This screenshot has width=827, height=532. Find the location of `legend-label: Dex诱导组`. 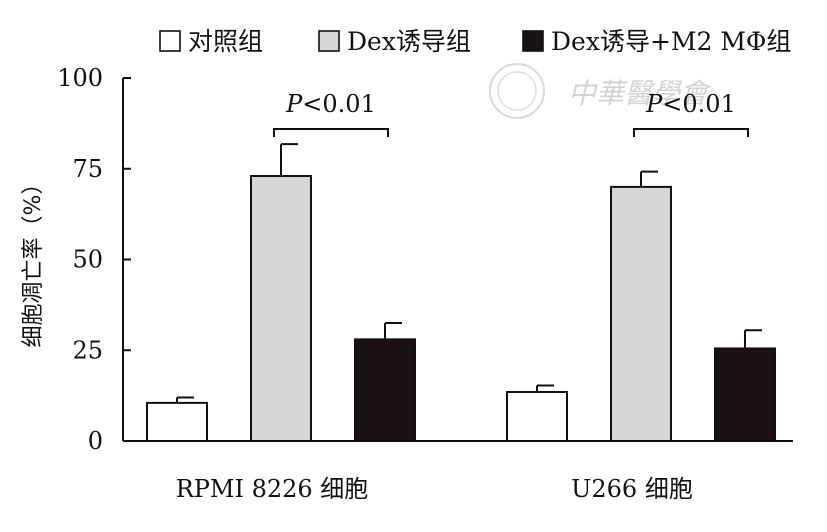

legend-label: Dex诱导组 is located at coordinates (409, 41).